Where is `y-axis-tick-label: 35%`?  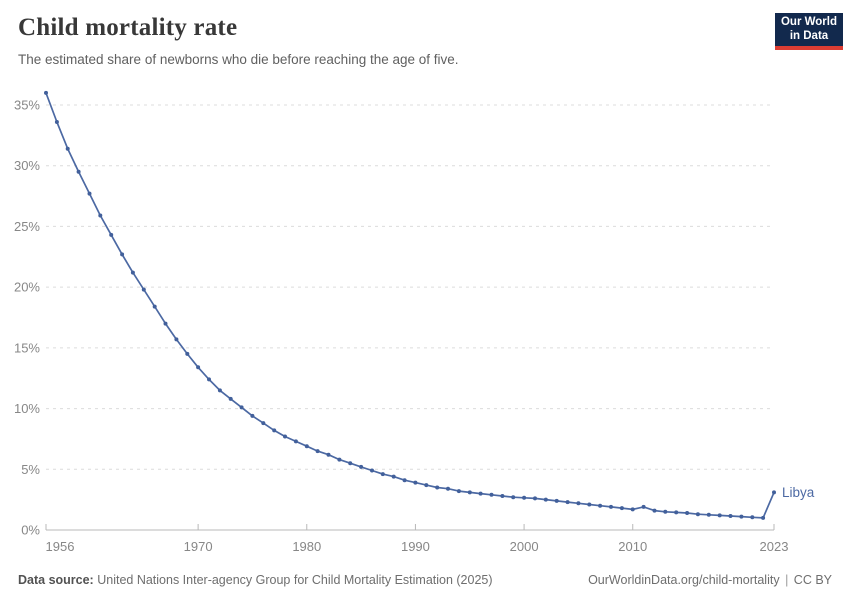
y-axis-tick-label: 35% is located at coordinates (27, 105).